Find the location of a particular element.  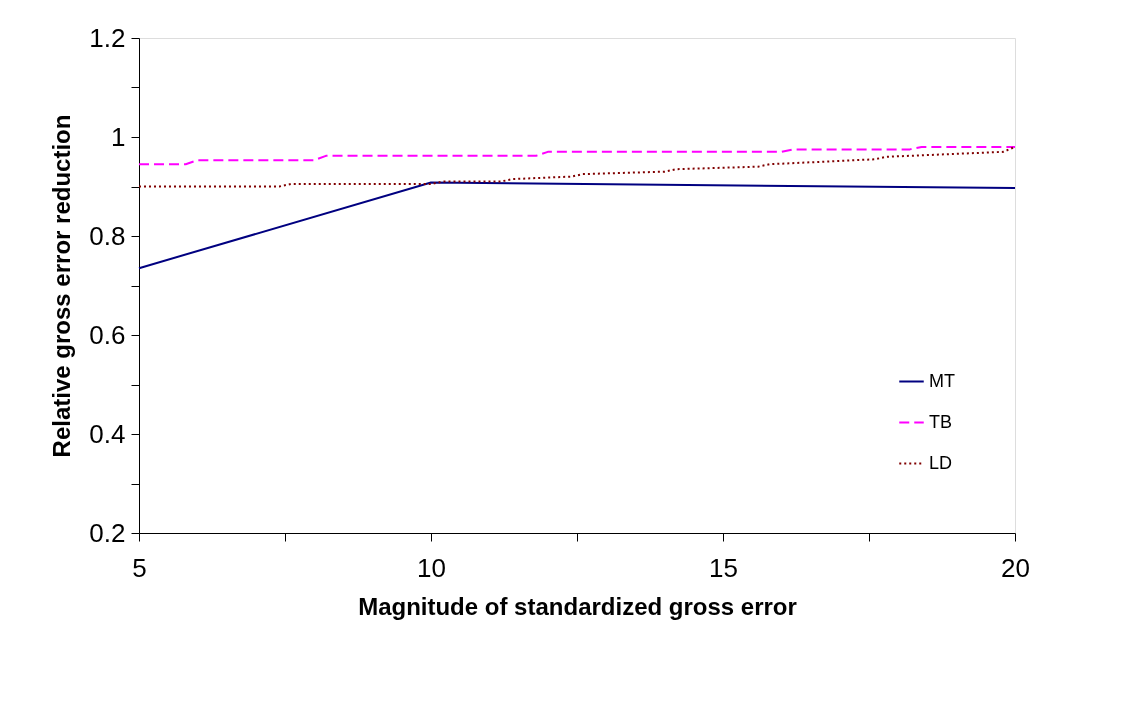

y-tick-label: 0.4 is located at coordinates (107, 433).